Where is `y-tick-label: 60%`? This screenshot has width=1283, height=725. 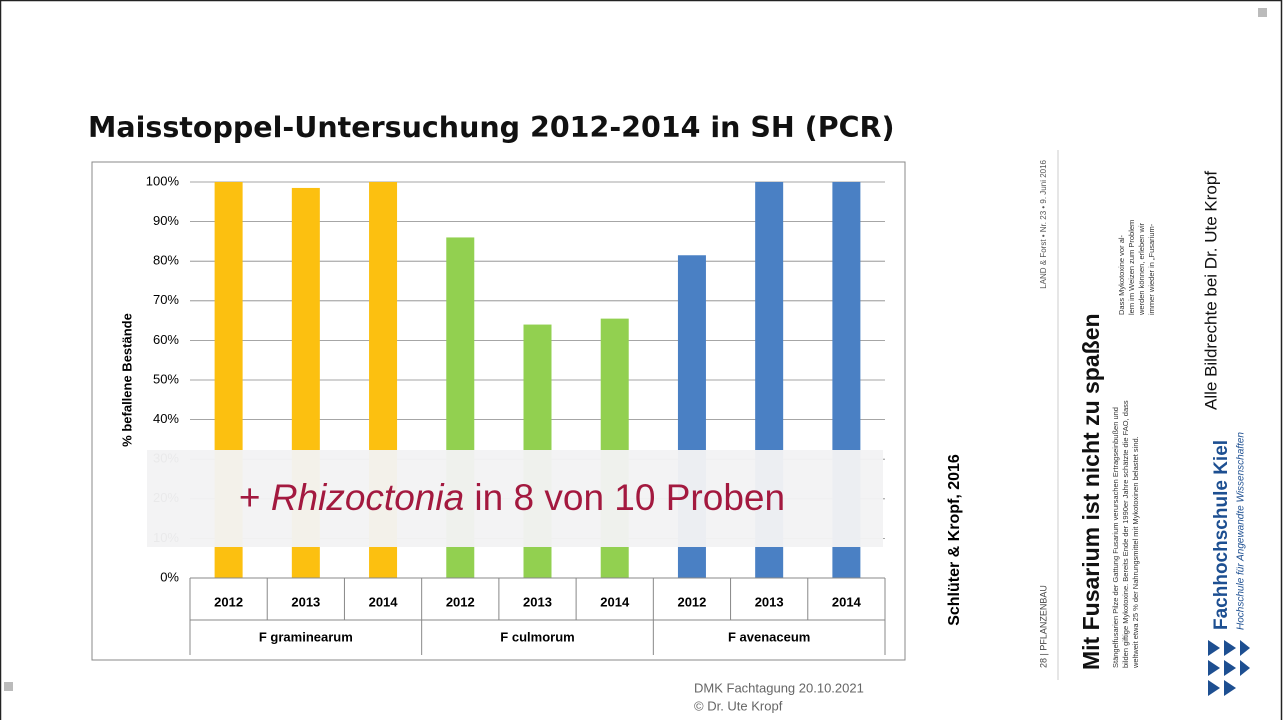
y-tick-label: 60% is located at coordinates (166, 339).